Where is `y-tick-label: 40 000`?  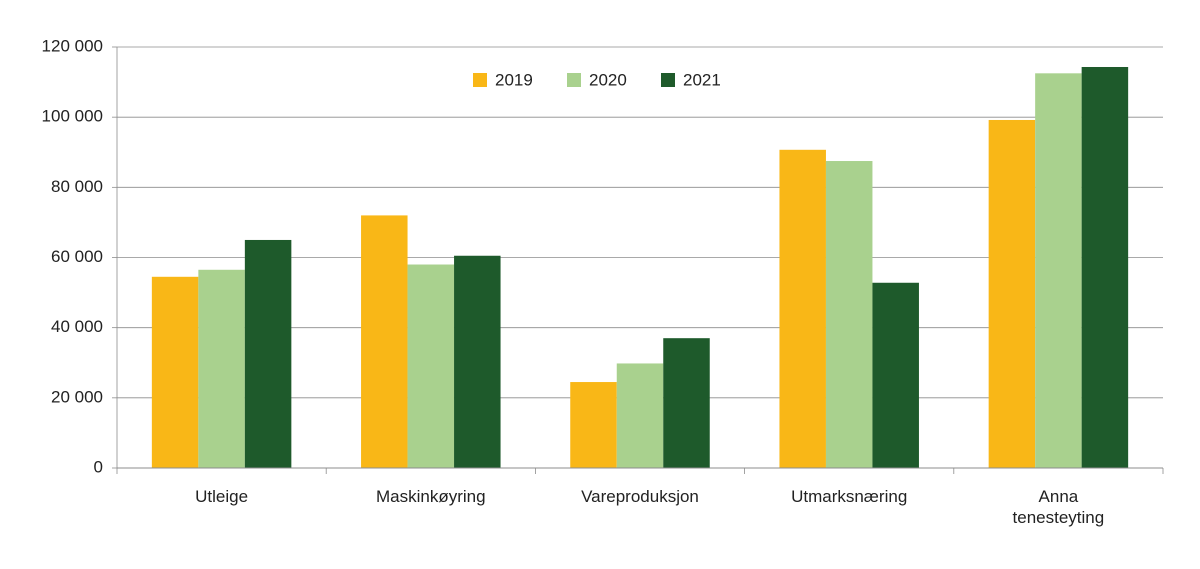
y-tick-label: 40 000 is located at coordinates (77, 326).